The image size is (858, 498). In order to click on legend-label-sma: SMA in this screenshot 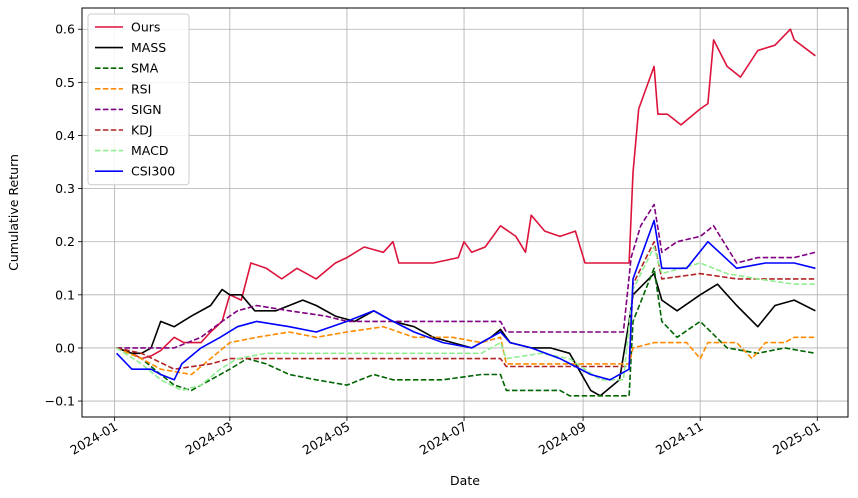, I will do `click(145, 68)`.